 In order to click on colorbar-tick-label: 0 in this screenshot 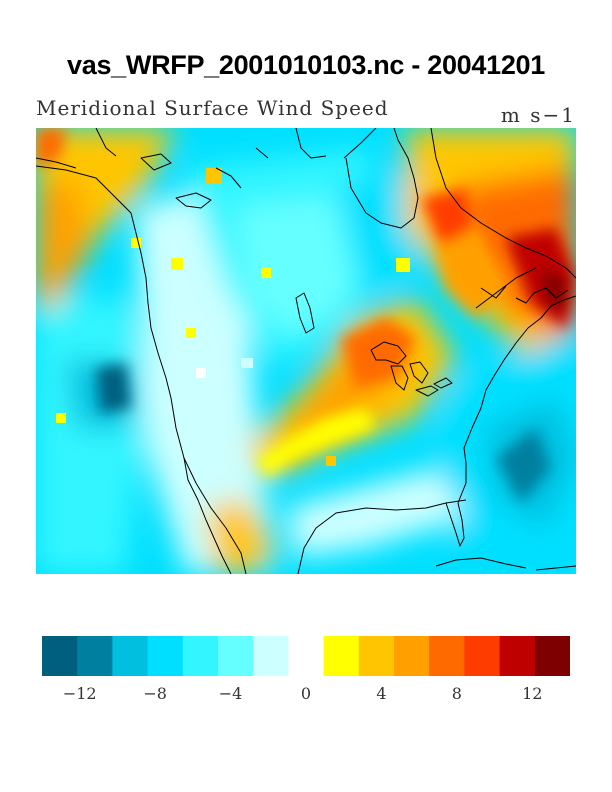, I will do `click(306, 693)`.